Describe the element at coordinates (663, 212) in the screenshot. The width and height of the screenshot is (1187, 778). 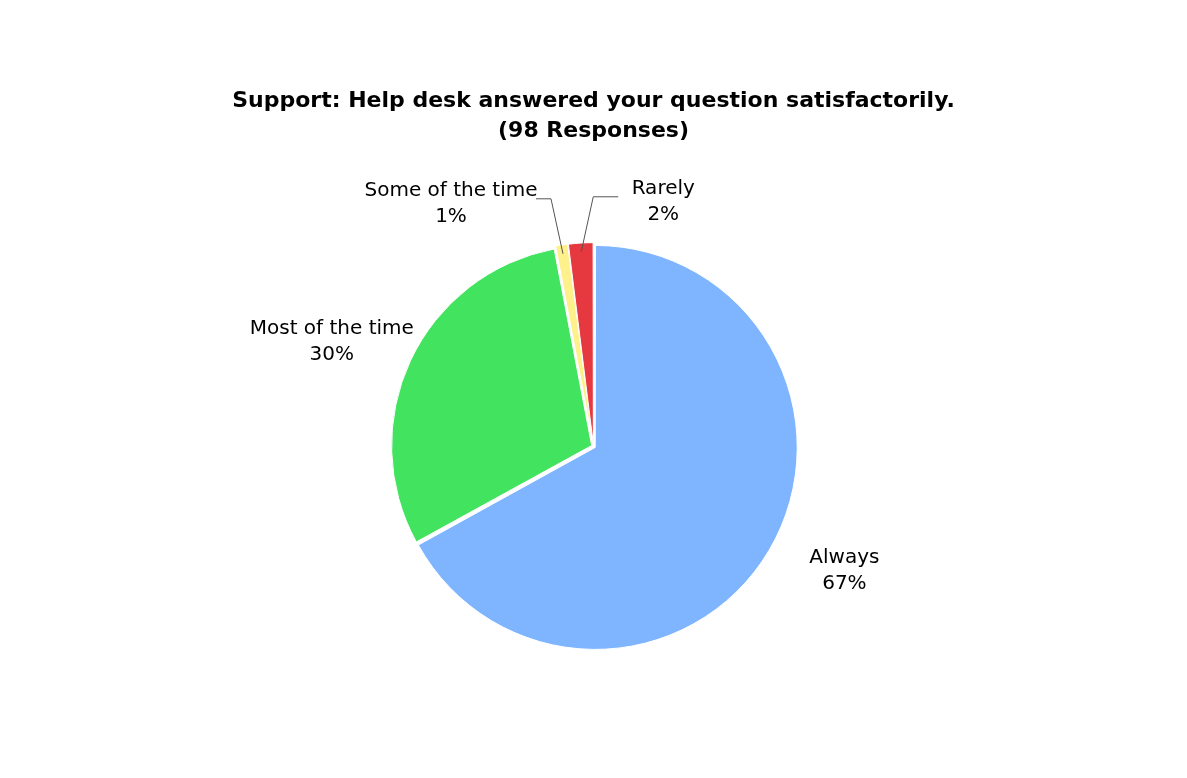
I see `data-label: 2%` at that location.